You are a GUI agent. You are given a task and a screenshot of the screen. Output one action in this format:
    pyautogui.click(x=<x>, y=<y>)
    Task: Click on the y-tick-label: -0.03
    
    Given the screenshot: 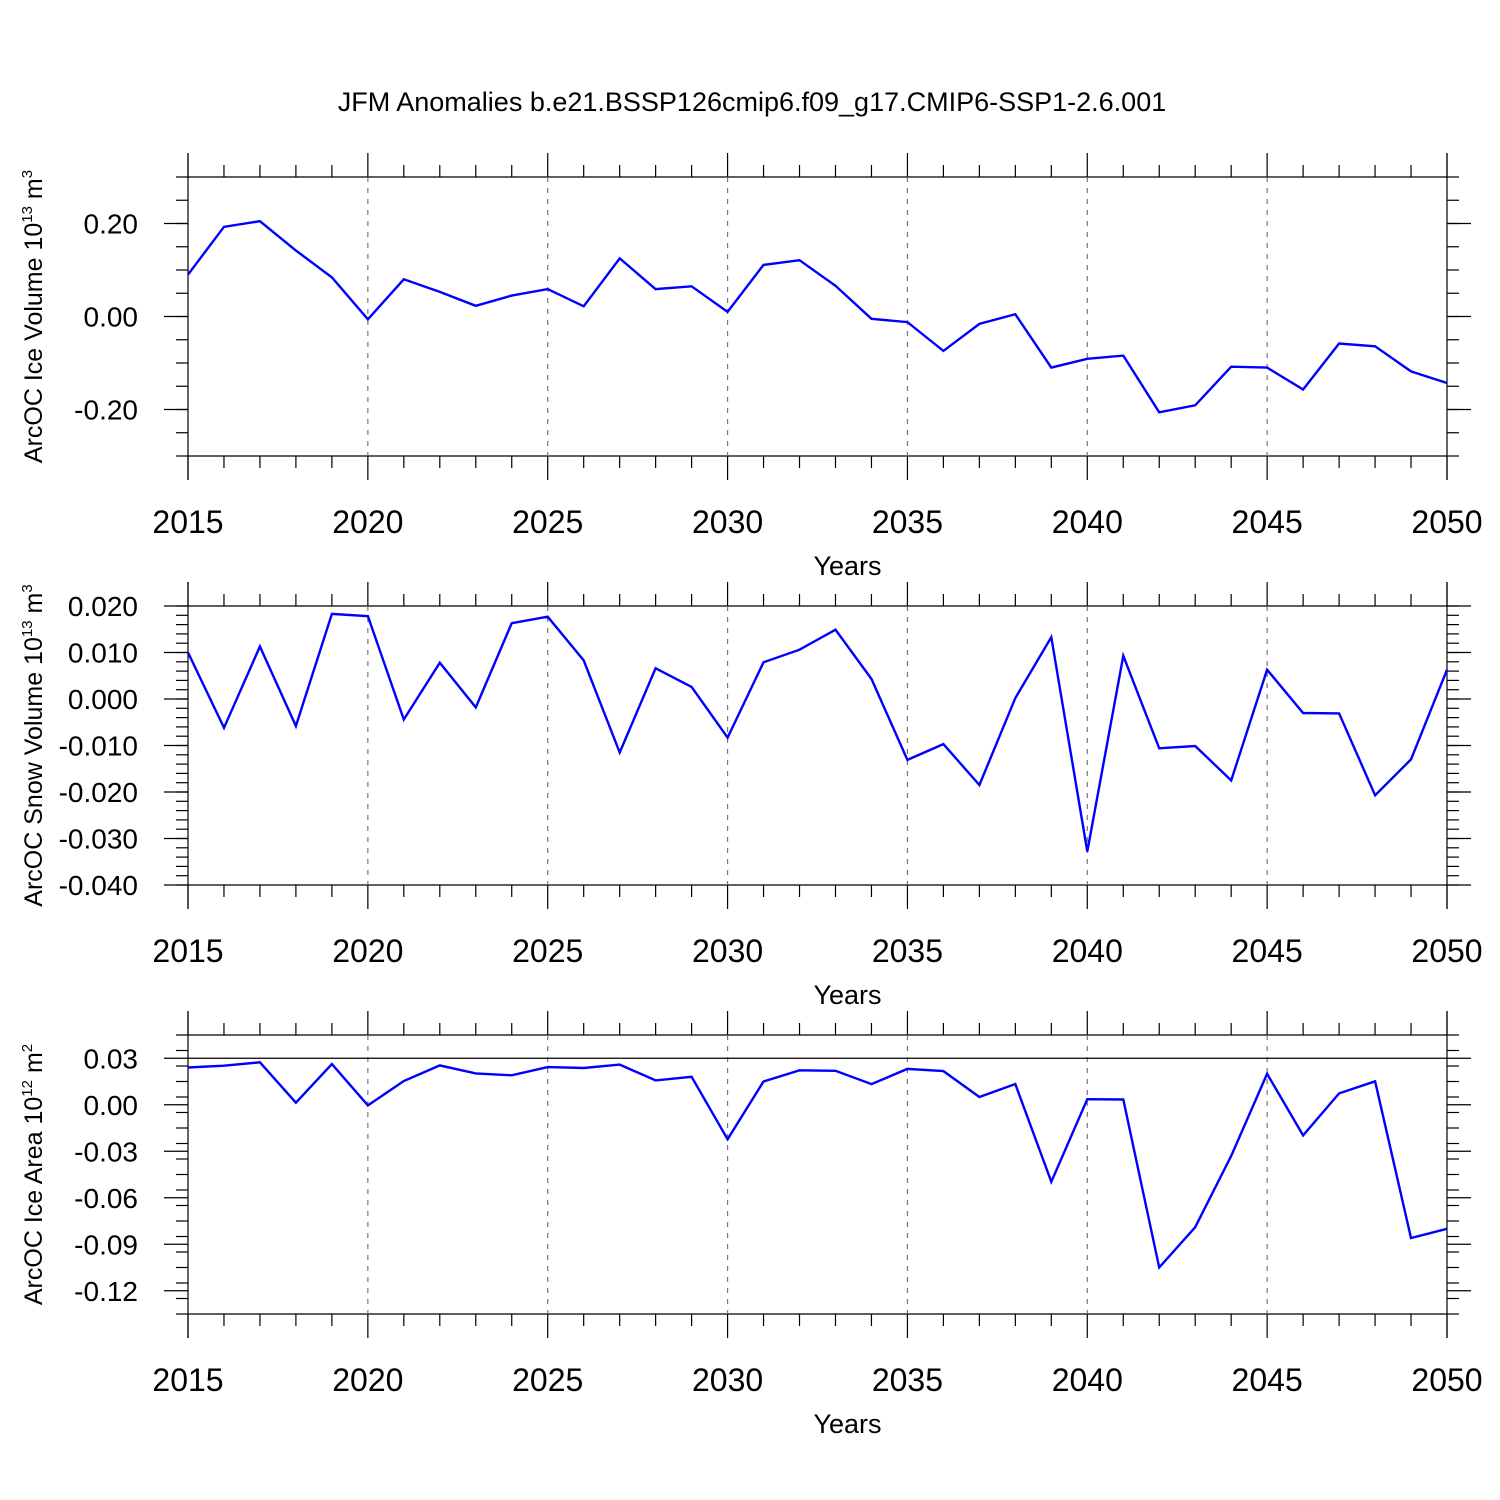 What is the action you would take?
    pyautogui.click(x=106, y=1151)
    